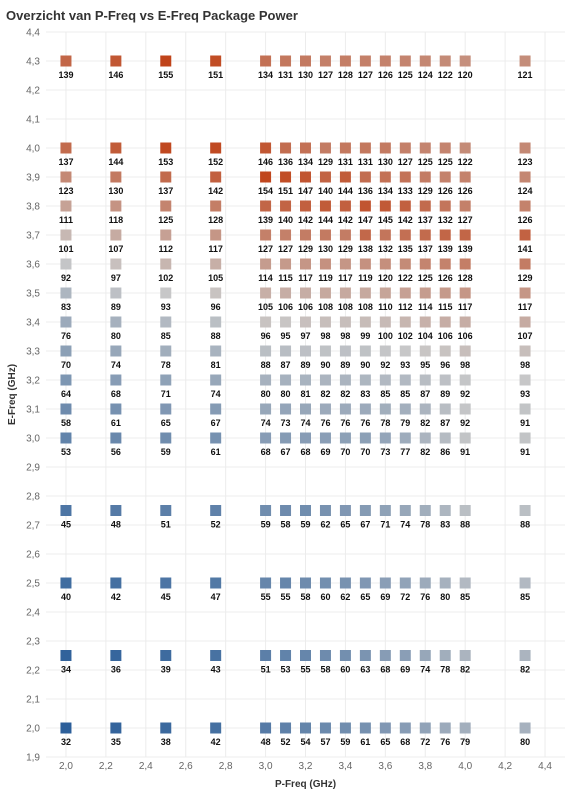 This screenshot has height=800, width=571. I want to click on cell-value-label: 83, so click(66, 307).